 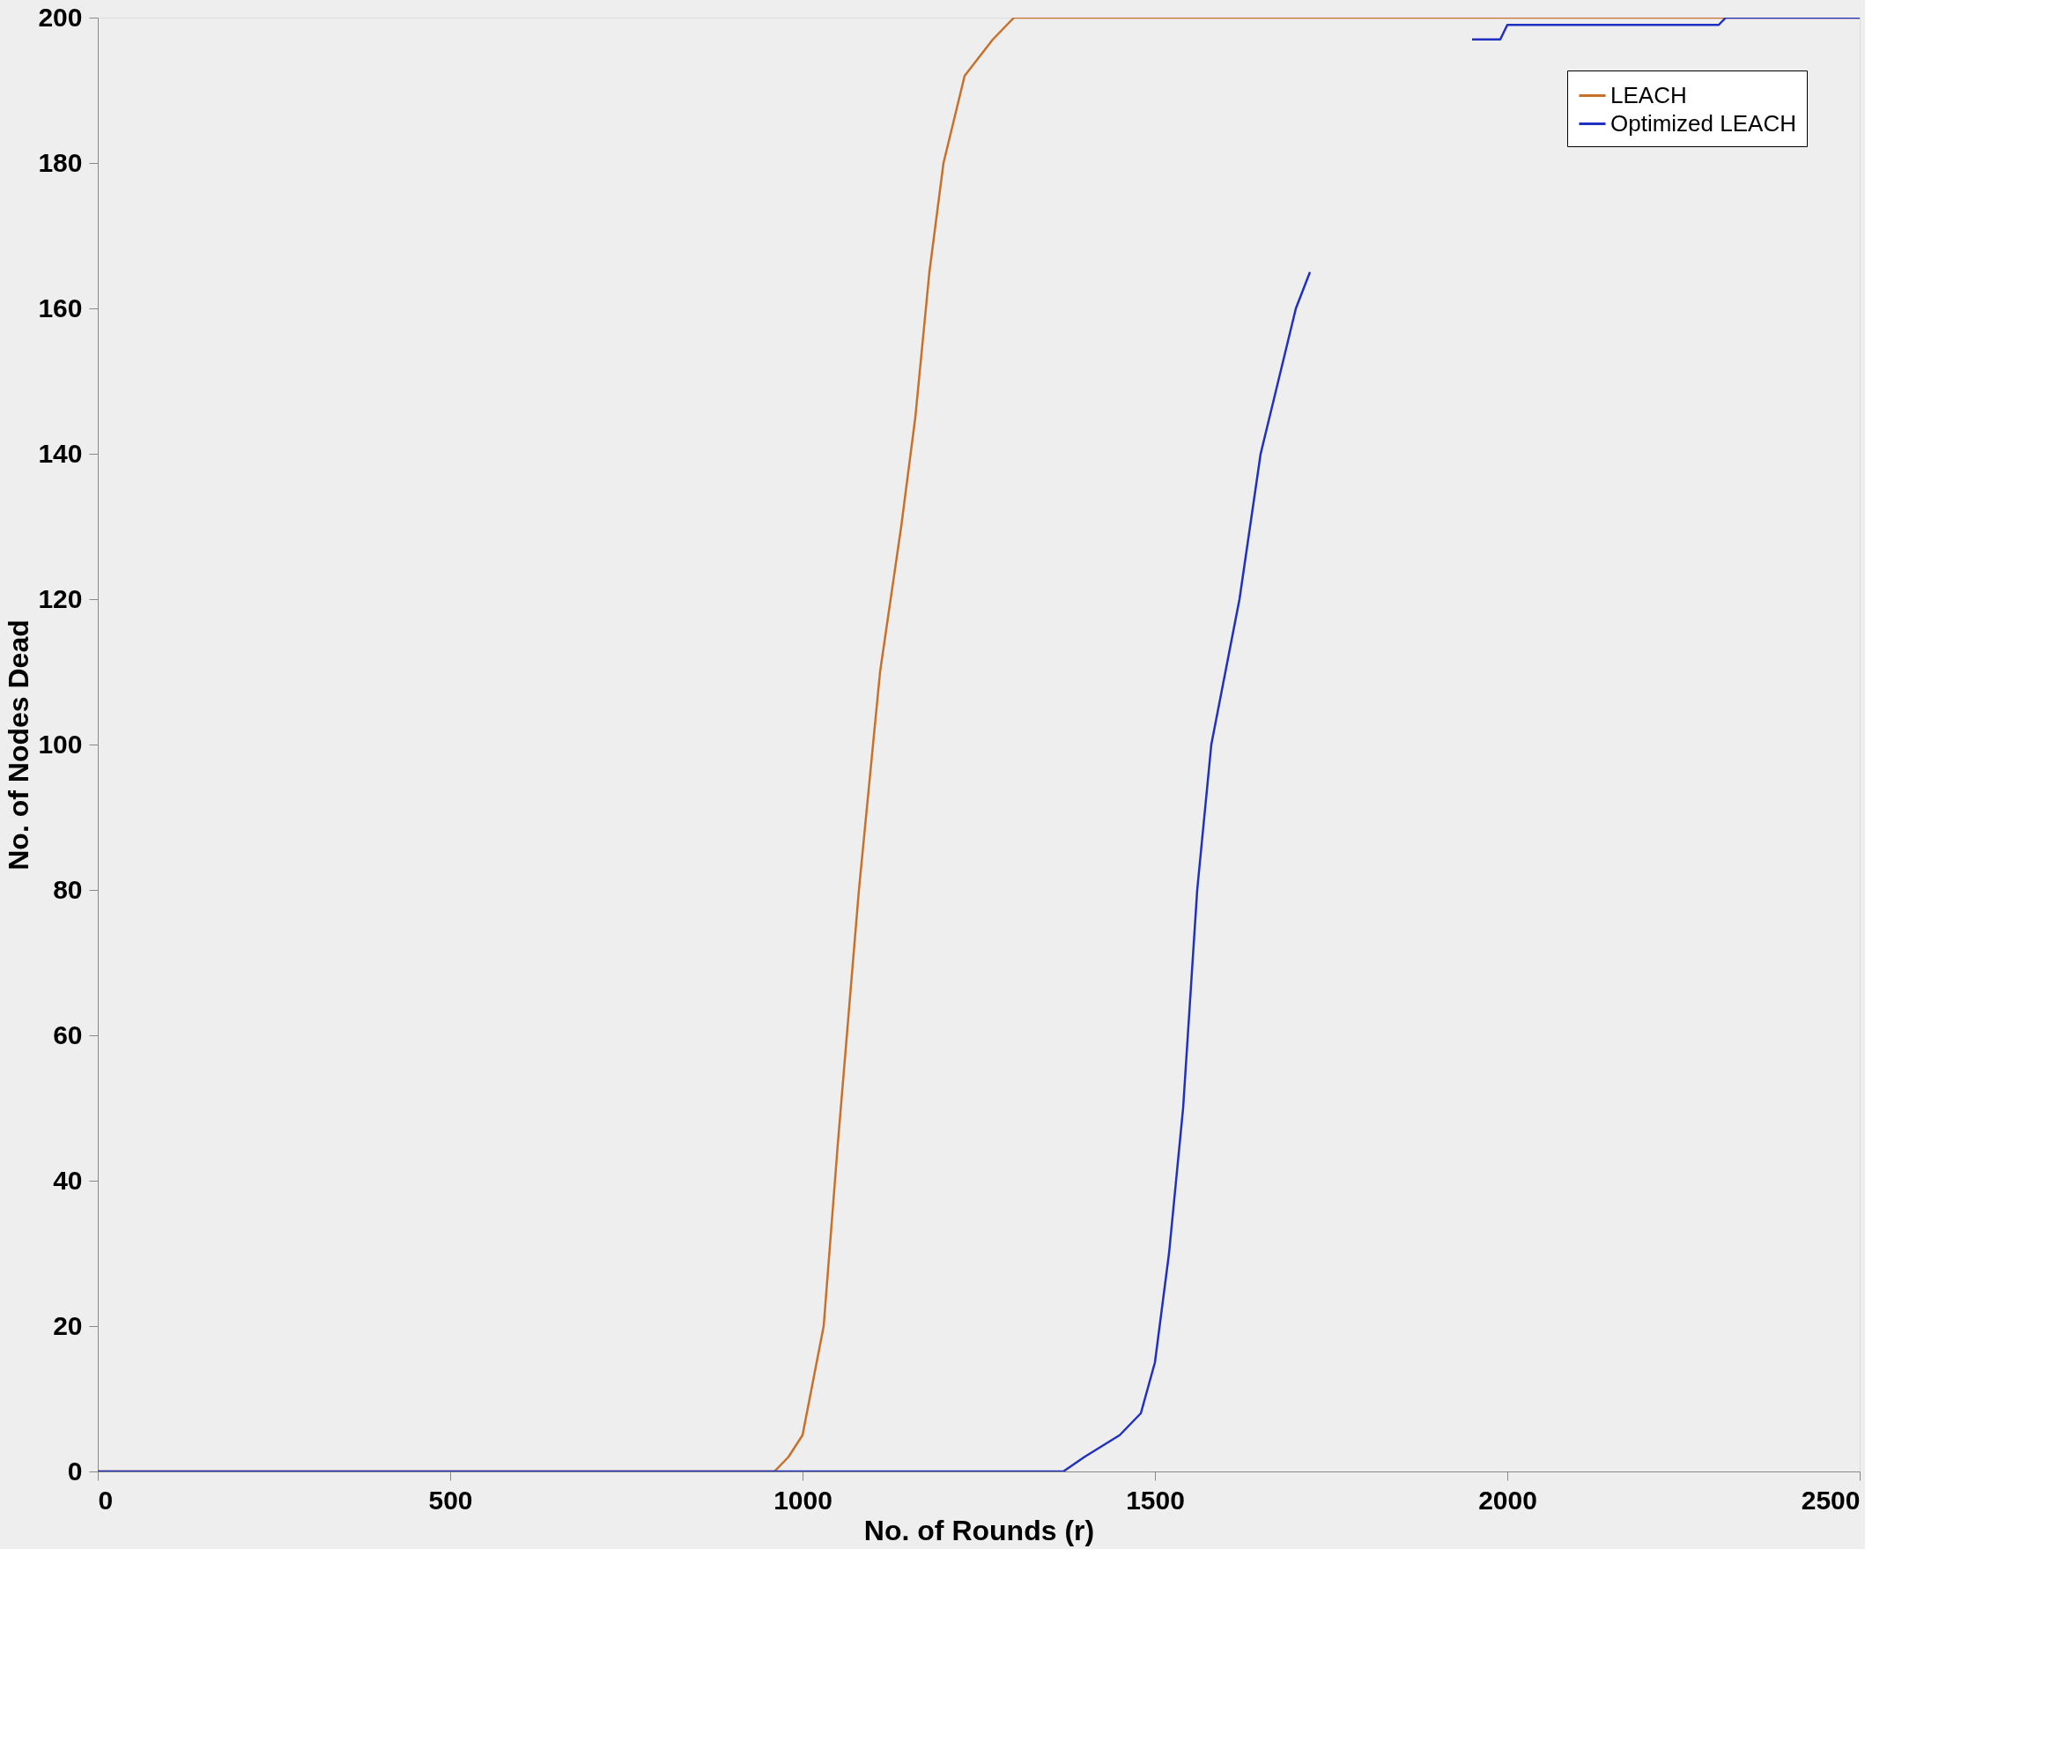 What do you see at coordinates (1507, 1500) in the screenshot?
I see `x-tick-label: 2000` at bounding box center [1507, 1500].